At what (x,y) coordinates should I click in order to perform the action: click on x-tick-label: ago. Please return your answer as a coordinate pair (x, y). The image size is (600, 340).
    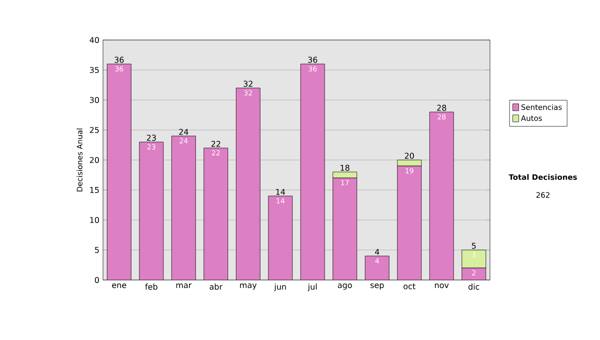
    Looking at the image, I should click on (345, 287).